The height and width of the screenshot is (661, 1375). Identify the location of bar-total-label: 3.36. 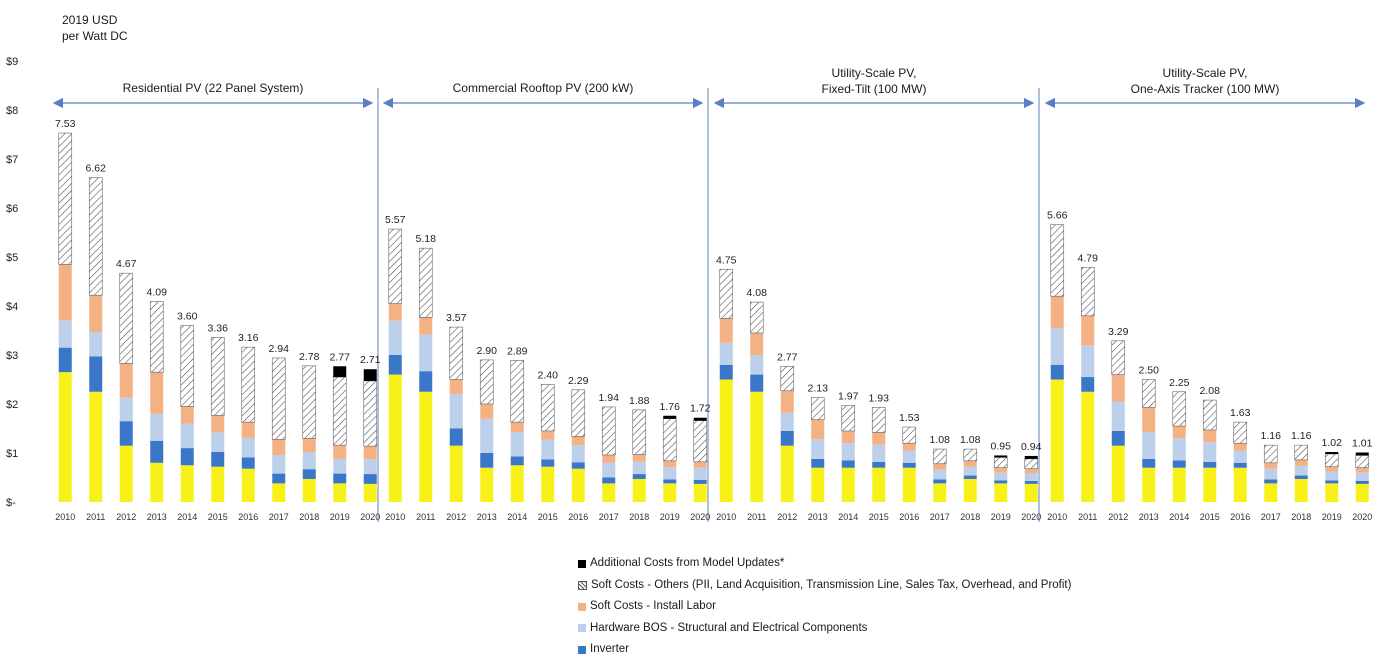
(218, 328).